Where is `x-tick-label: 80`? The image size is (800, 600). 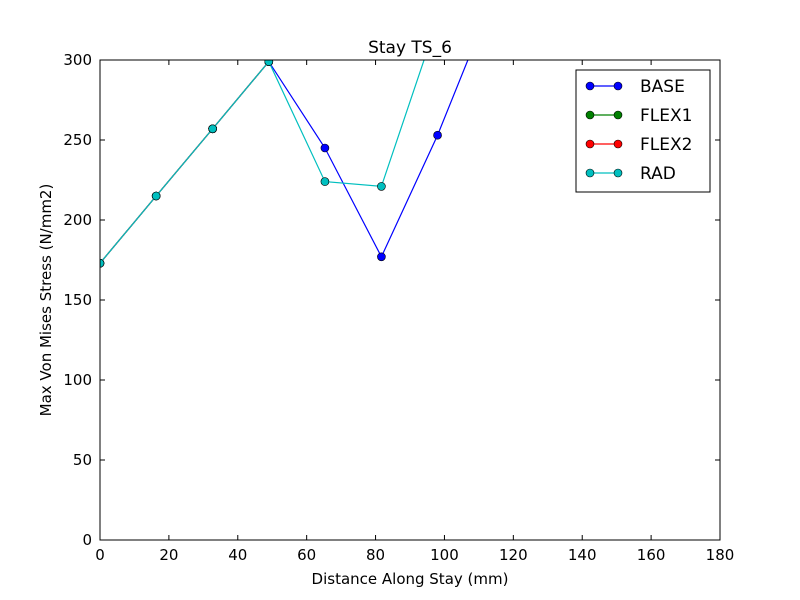 x-tick-label: 80 is located at coordinates (375, 555).